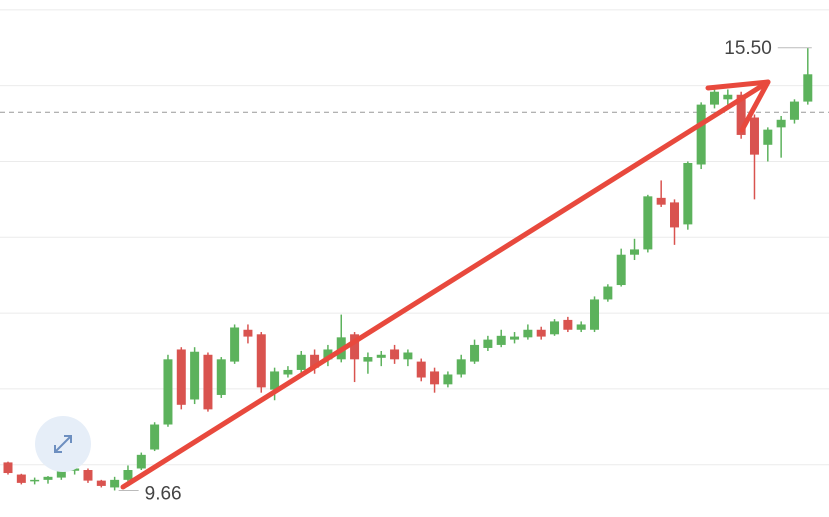 The height and width of the screenshot is (517, 829). Describe the element at coordinates (748, 48) in the screenshot. I see `annotation-label: 15.50` at that location.